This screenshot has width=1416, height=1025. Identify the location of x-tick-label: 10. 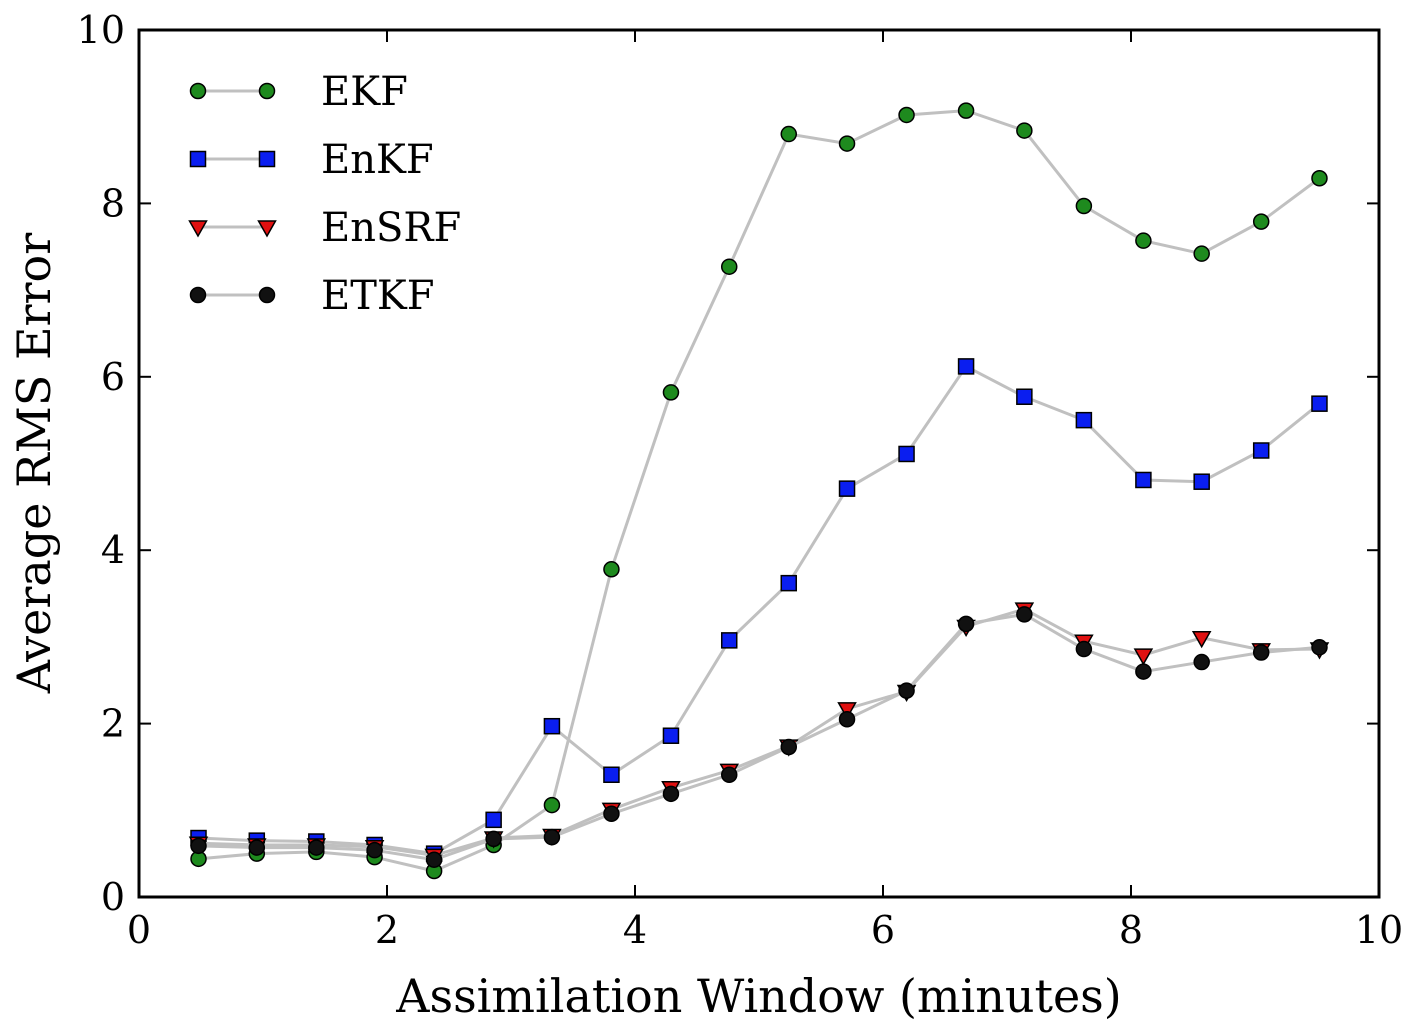
(1379, 930).